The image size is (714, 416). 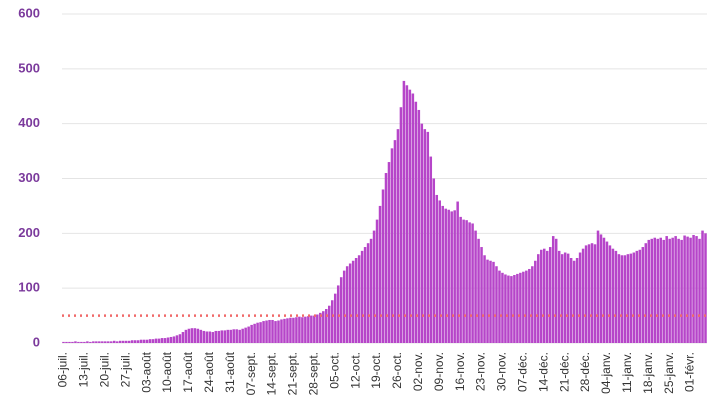 What do you see at coordinates (188, 371) in the screenshot?
I see `x-tick-label: 17-août` at bounding box center [188, 371].